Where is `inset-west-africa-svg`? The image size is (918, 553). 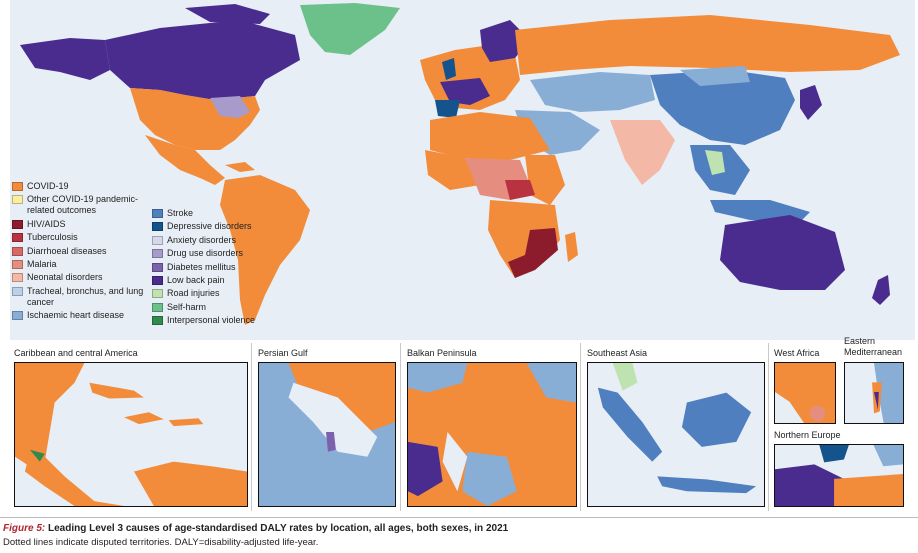 inset-west-africa-svg is located at coordinates (805, 393).